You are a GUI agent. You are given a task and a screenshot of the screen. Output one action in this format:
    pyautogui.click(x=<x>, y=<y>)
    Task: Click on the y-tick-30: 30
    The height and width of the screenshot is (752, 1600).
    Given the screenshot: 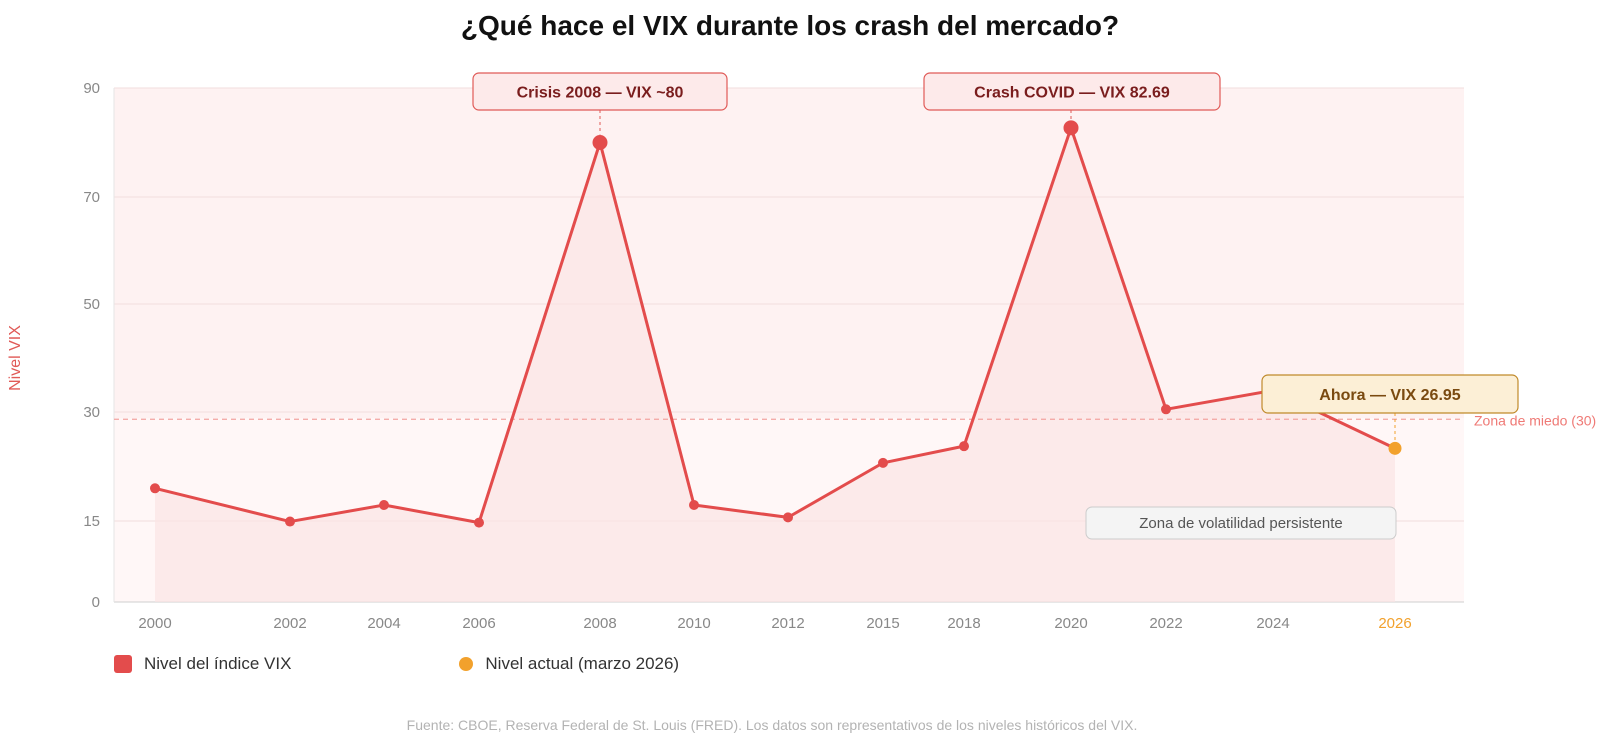 What is the action you would take?
    pyautogui.click(x=91, y=412)
    